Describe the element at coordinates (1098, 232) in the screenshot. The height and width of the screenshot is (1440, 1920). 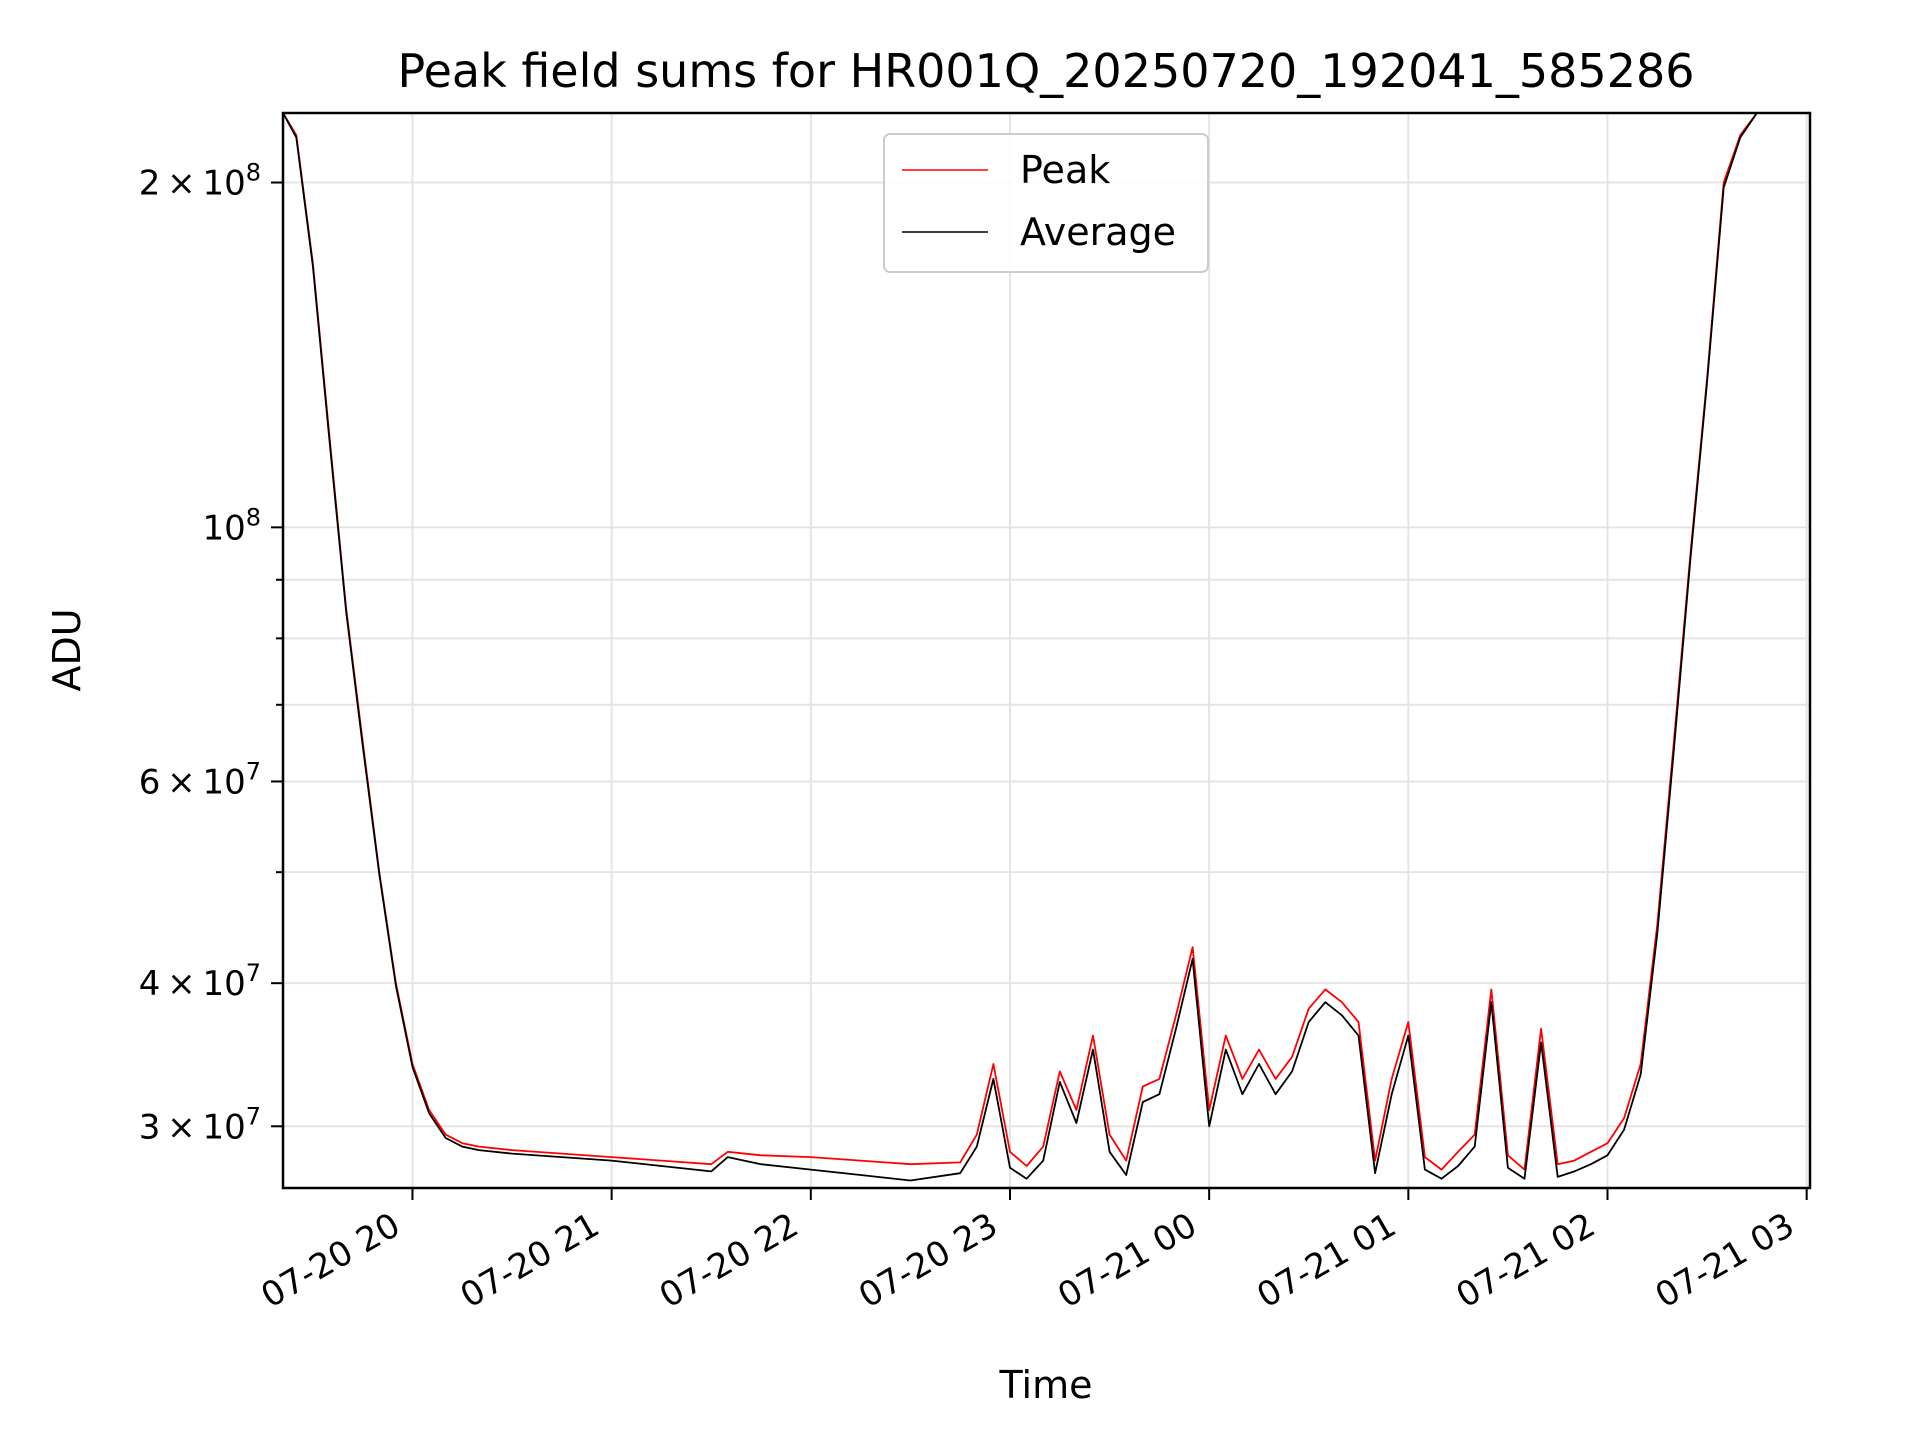
I see `legend-label-average: Average` at that location.